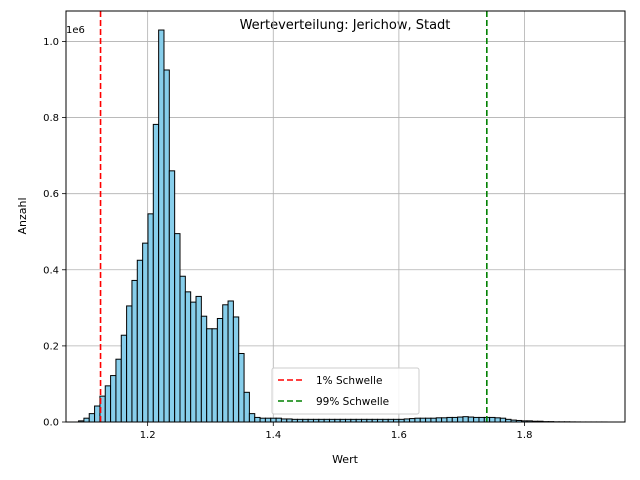 This screenshot has width=640, height=480. I want to click on legend: 1% Schwelle 99% Schwelle, so click(345, 391).